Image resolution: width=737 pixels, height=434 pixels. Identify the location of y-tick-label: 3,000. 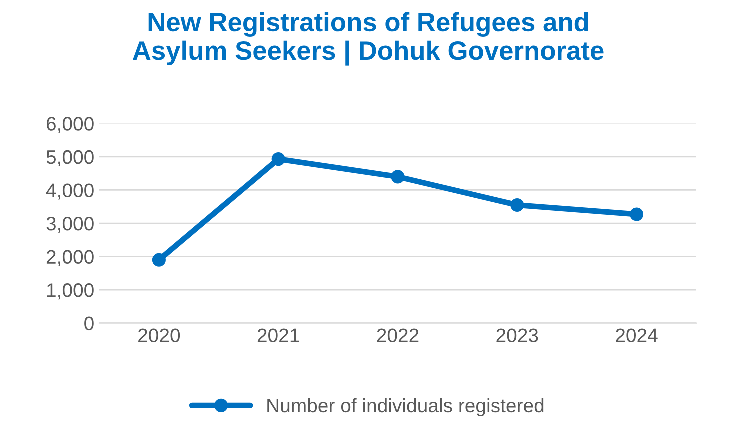
(70, 225).